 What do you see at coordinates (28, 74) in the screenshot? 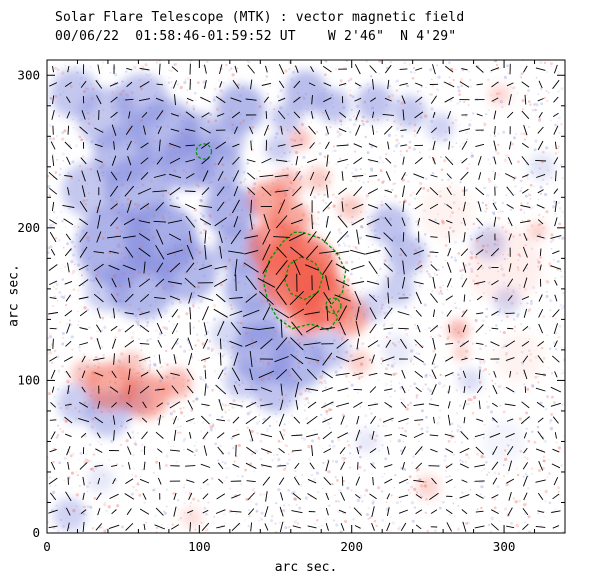
I see `y-tick-label: 300` at bounding box center [28, 74].